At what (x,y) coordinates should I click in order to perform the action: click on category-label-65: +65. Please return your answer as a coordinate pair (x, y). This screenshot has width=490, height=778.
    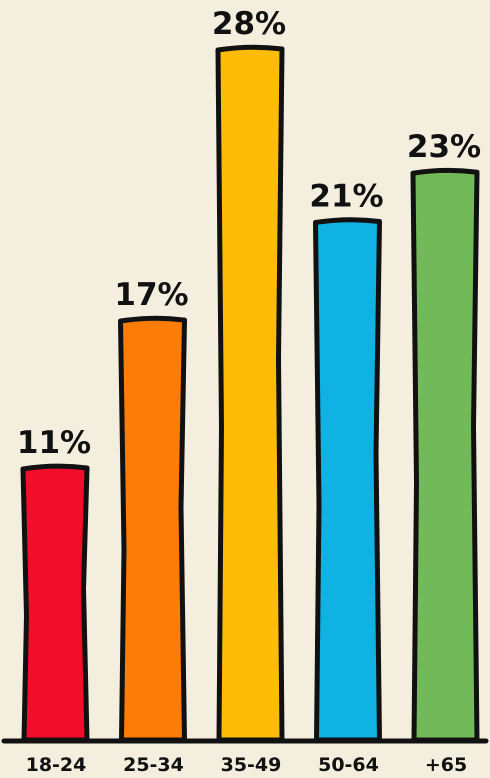
    Looking at the image, I should click on (446, 765).